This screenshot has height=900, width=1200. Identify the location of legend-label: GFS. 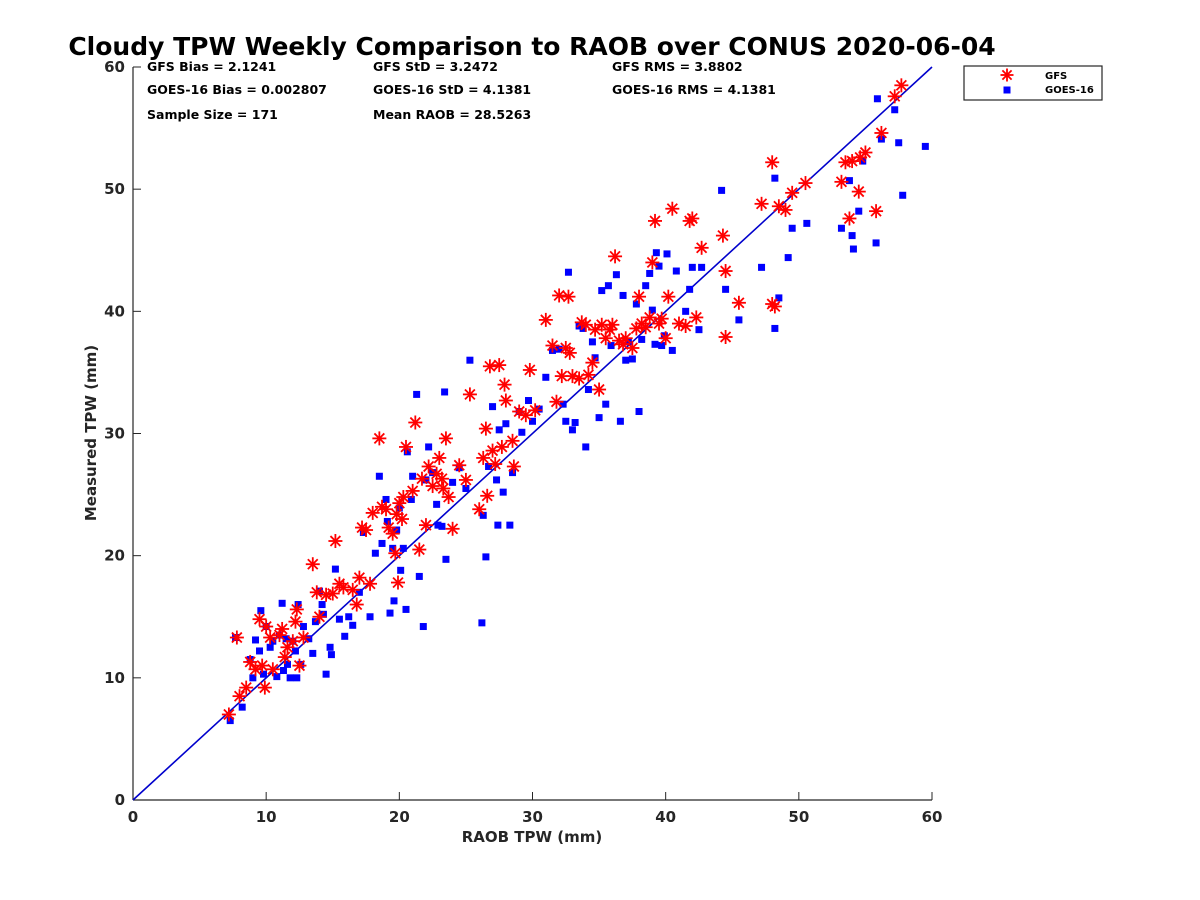
(1056, 76).